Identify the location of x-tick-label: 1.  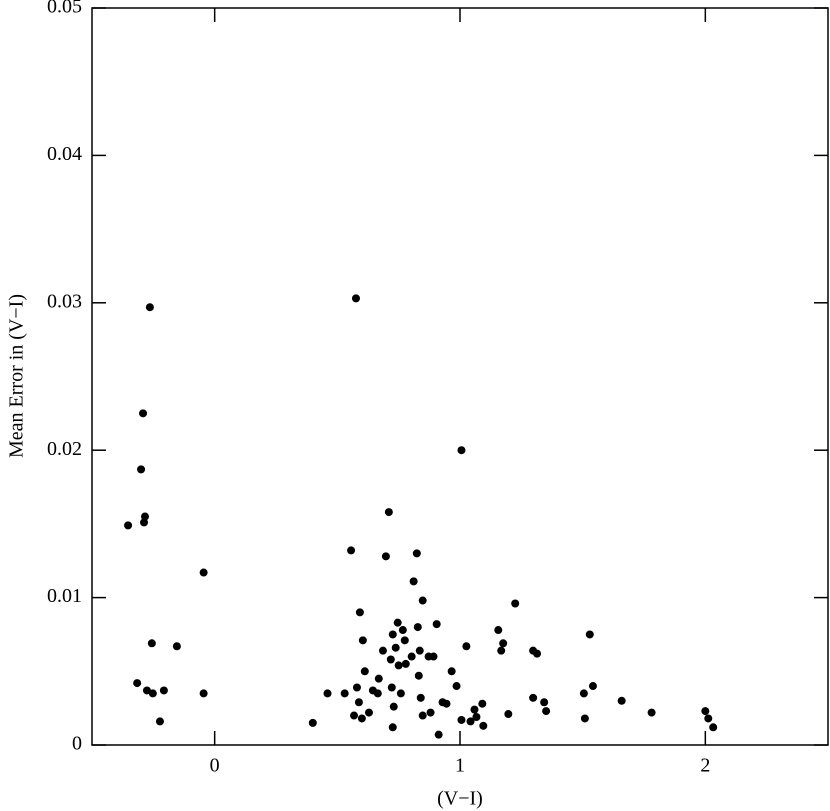
(460, 766).